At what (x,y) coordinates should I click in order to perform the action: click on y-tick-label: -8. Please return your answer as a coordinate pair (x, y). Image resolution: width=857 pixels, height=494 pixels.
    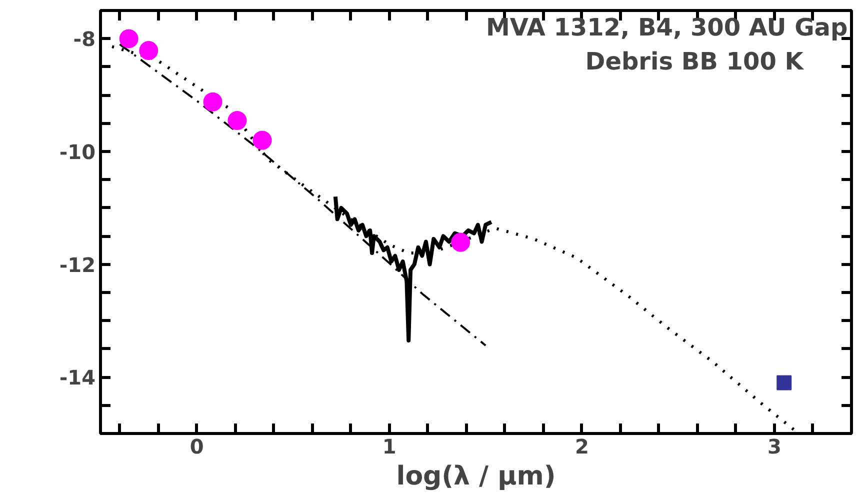
    Looking at the image, I should click on (84, 39).